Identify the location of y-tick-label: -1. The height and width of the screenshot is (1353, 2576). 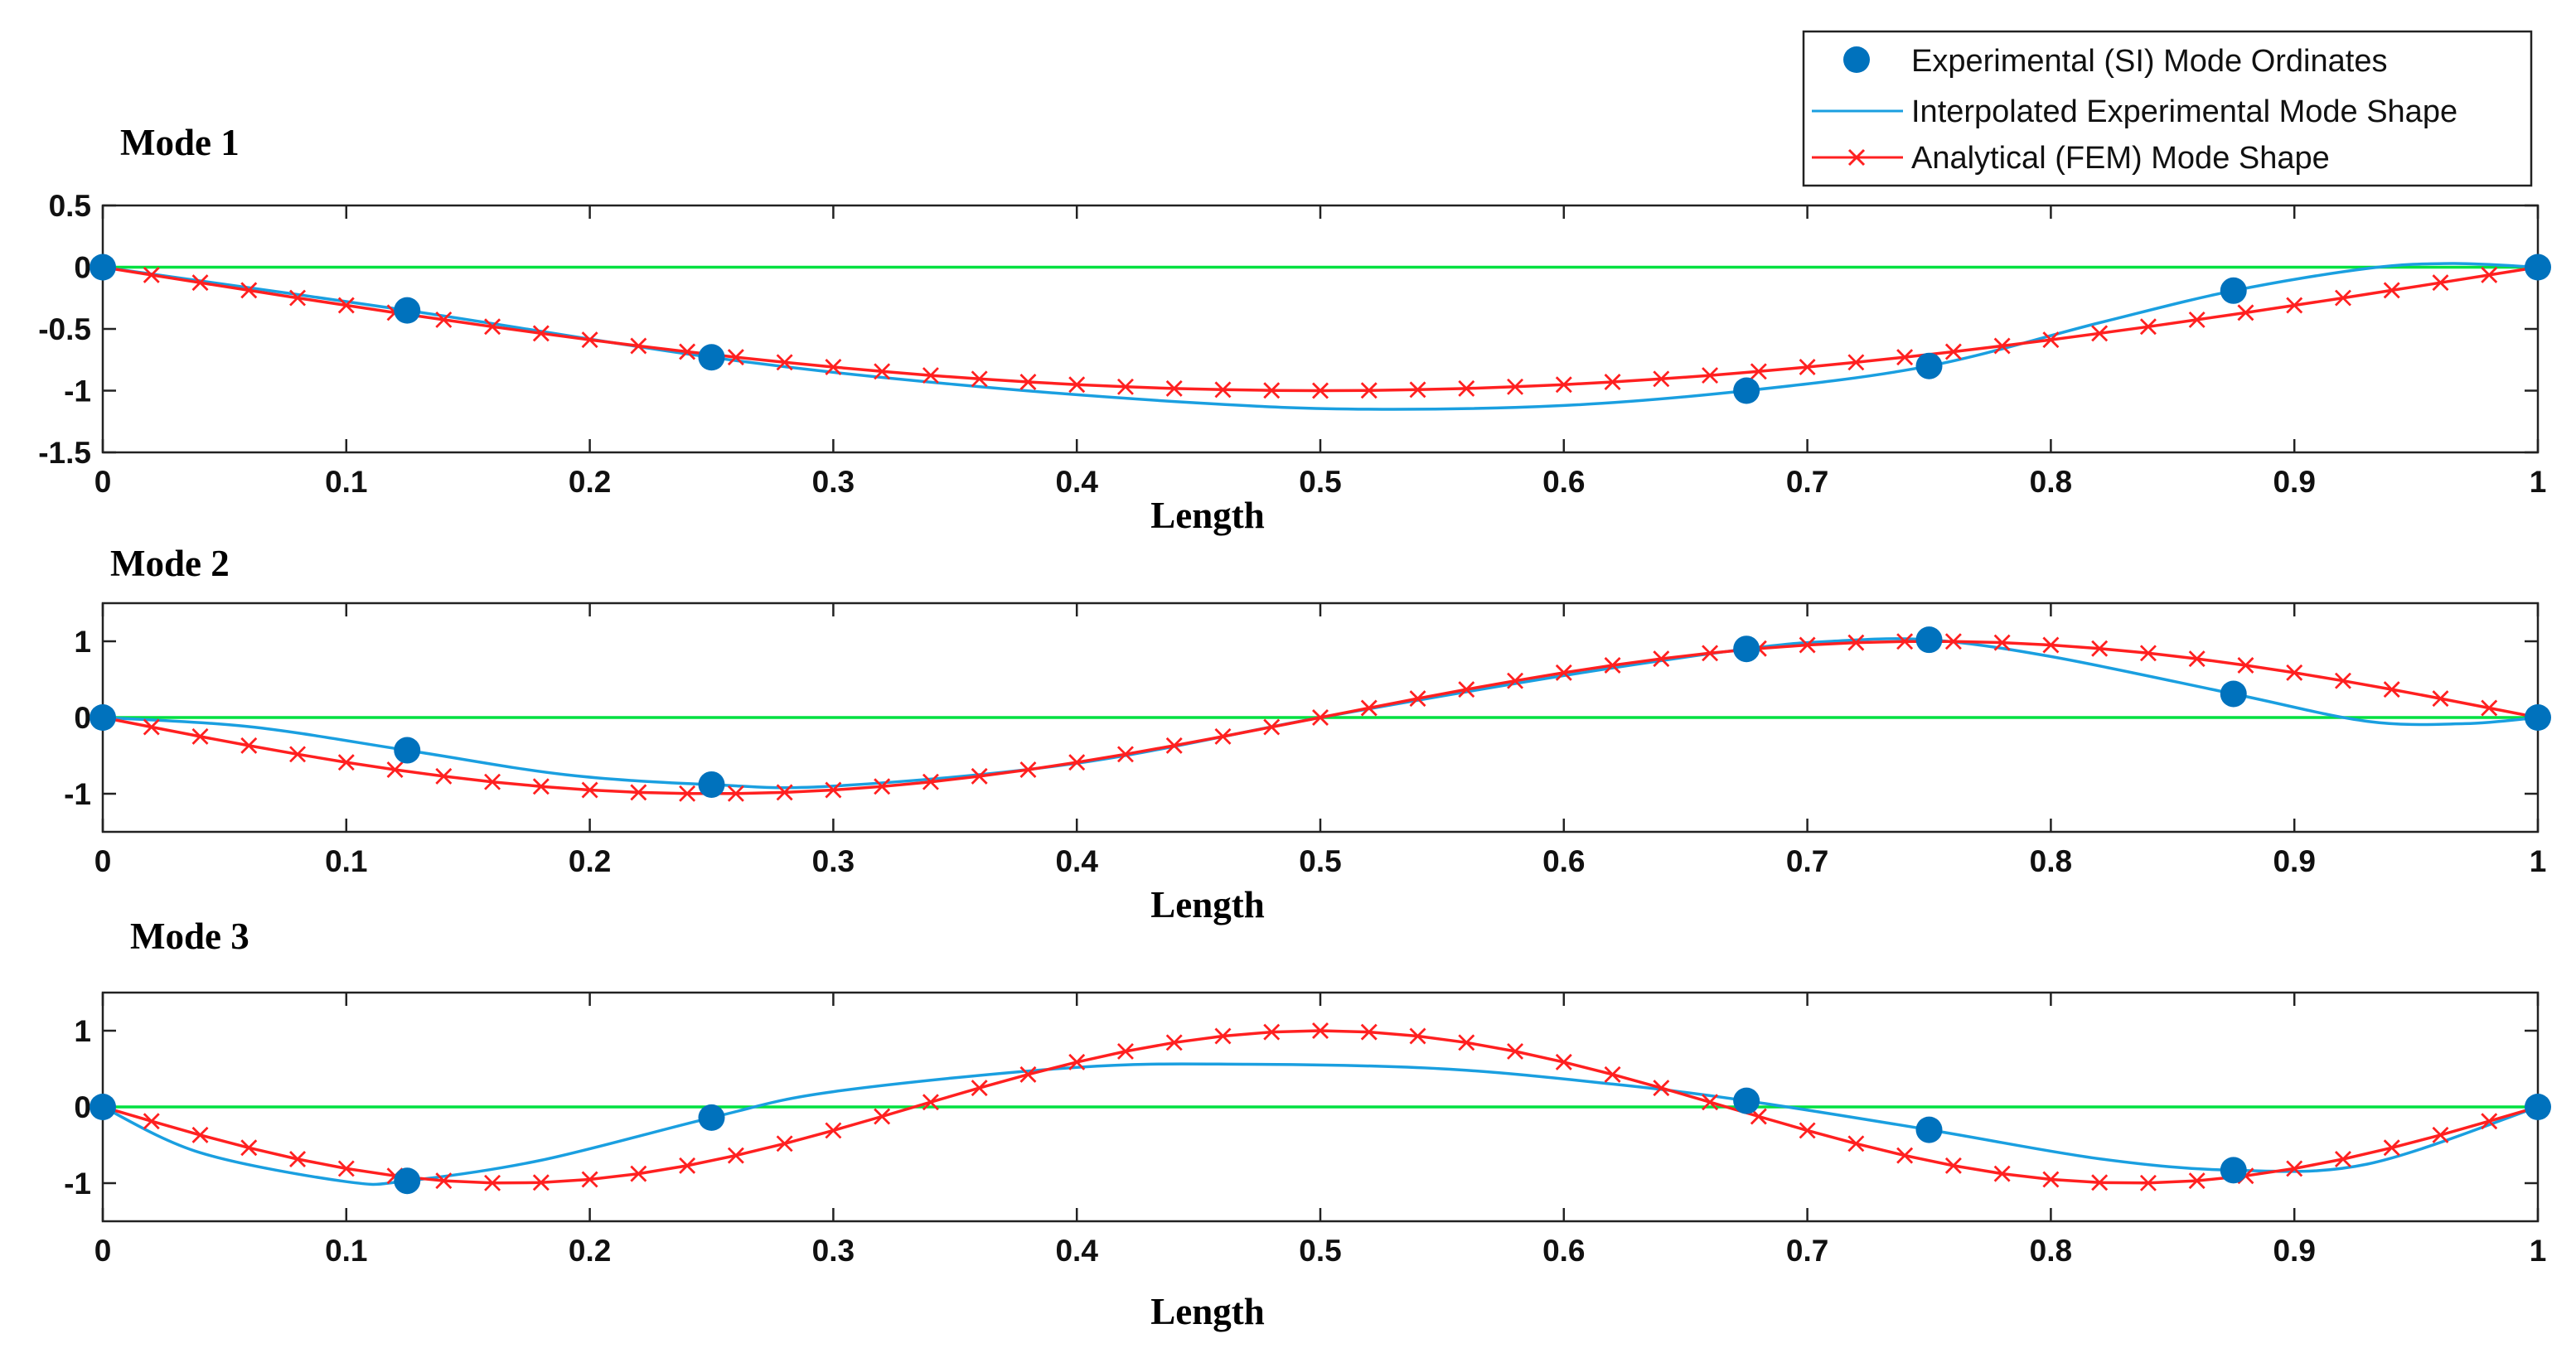
(77, 794).